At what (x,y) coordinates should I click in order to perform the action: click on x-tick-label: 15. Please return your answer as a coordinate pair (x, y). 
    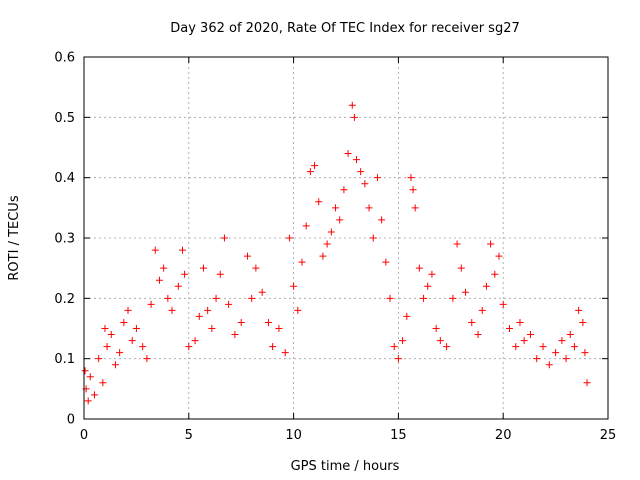
    Looking at the image, I should click on (398, 435).